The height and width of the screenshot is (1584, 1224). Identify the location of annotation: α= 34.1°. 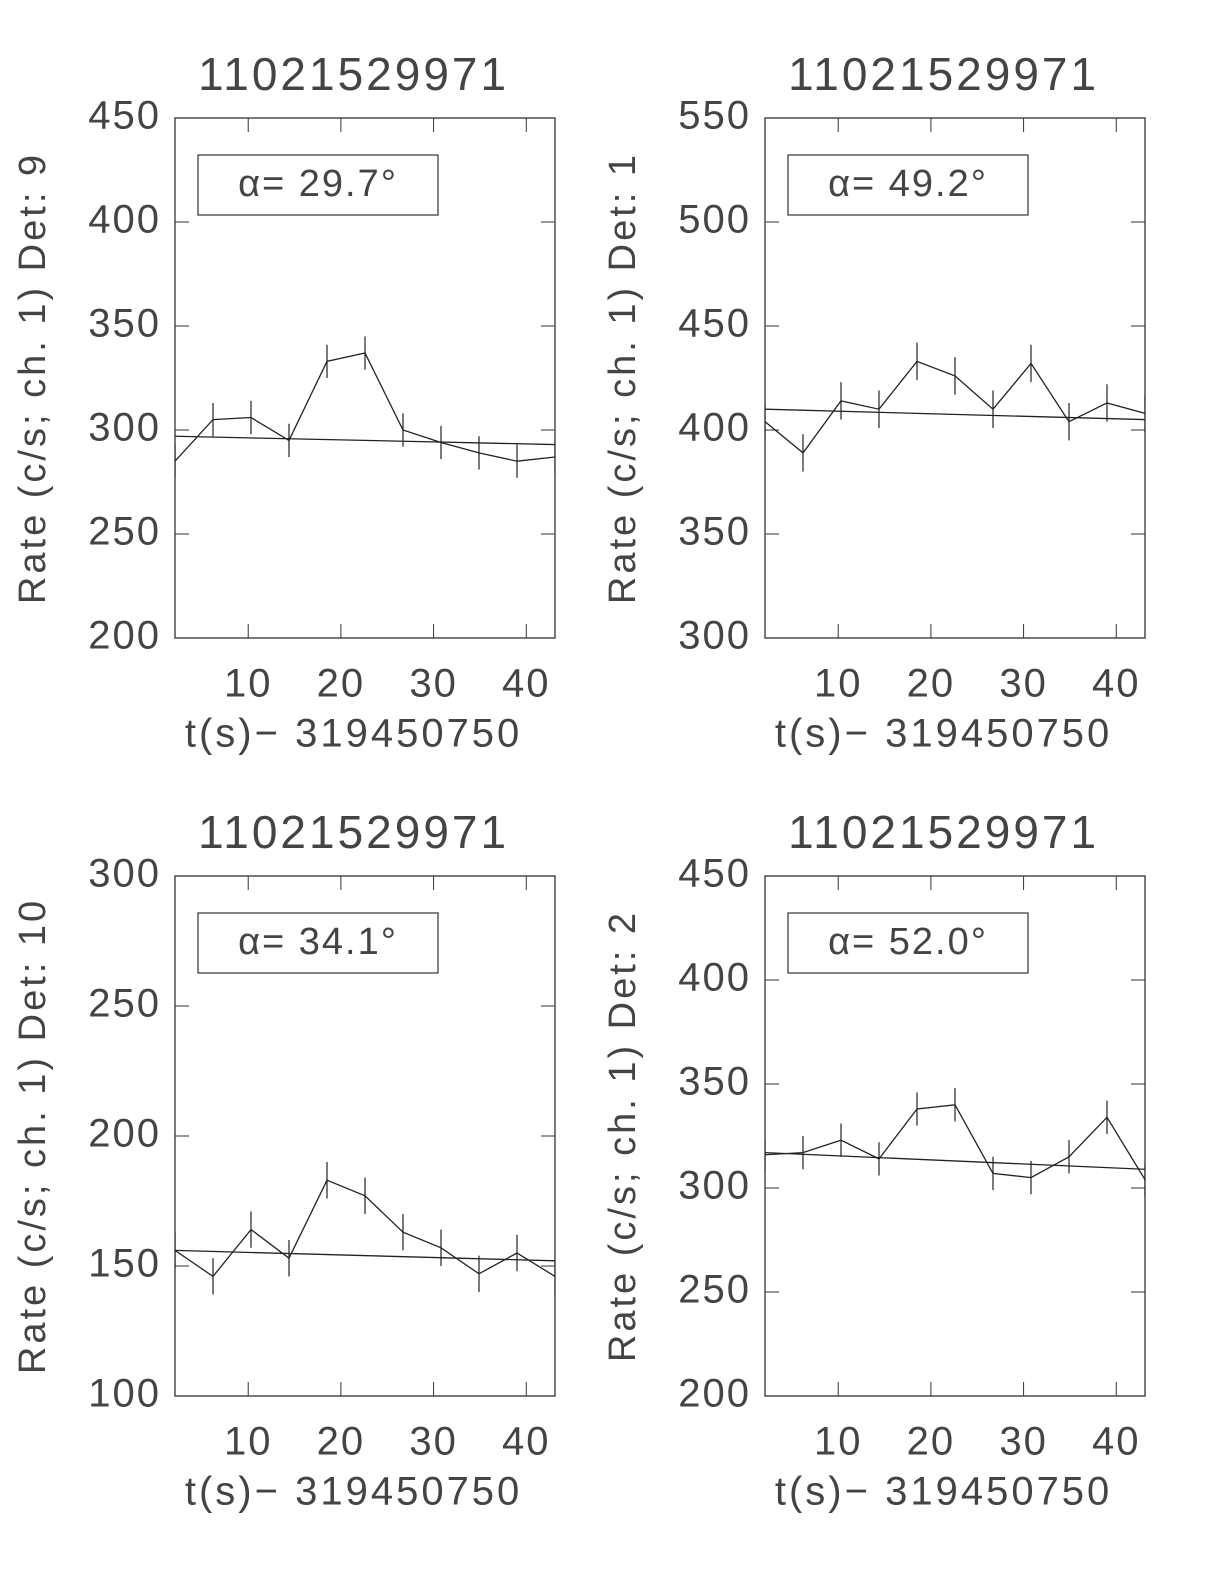
(318, 942).